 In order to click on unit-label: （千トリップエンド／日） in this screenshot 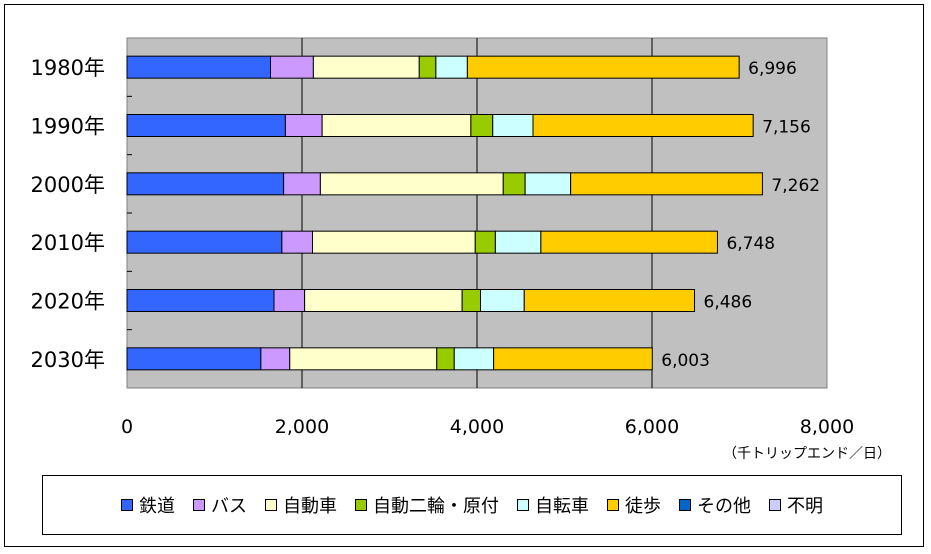, I will do `click(807, 454)`.